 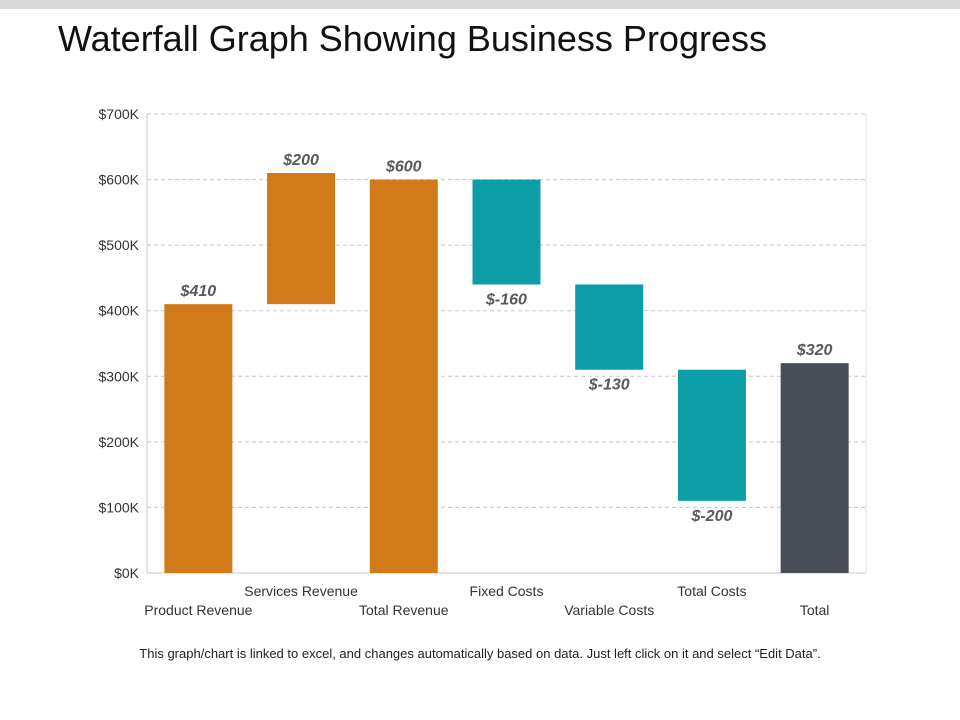 What do you see at coordinates (814, 468) in the screenshot?
I see `bar-total` at bounding box center [814, 468].